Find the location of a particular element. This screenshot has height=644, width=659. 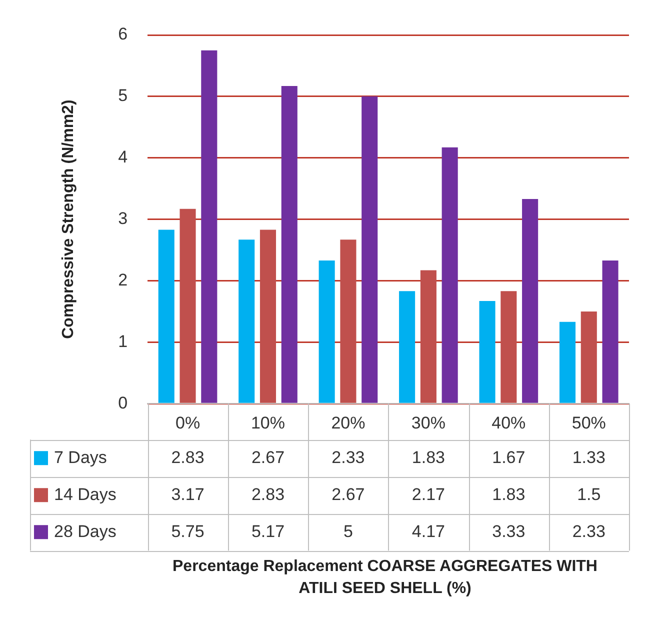

y-tick-label: 2 is located at coordinates (123, 280).